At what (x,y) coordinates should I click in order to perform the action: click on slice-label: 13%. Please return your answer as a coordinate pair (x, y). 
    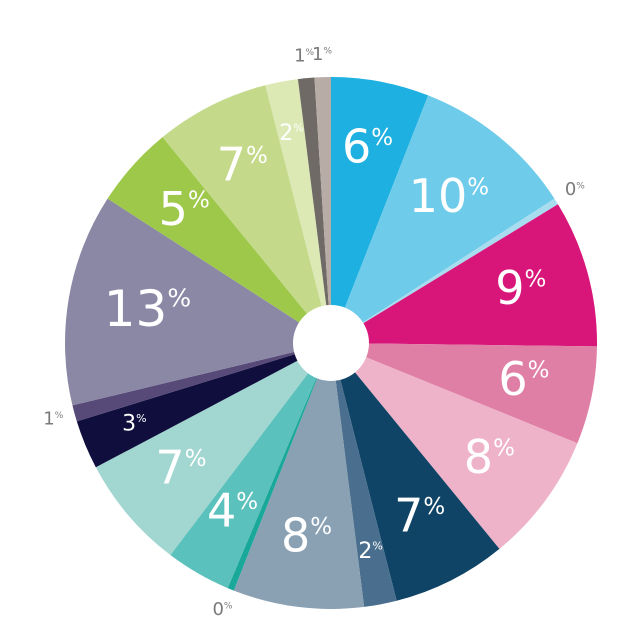
    Looking at the image, I should click on (147, 308).